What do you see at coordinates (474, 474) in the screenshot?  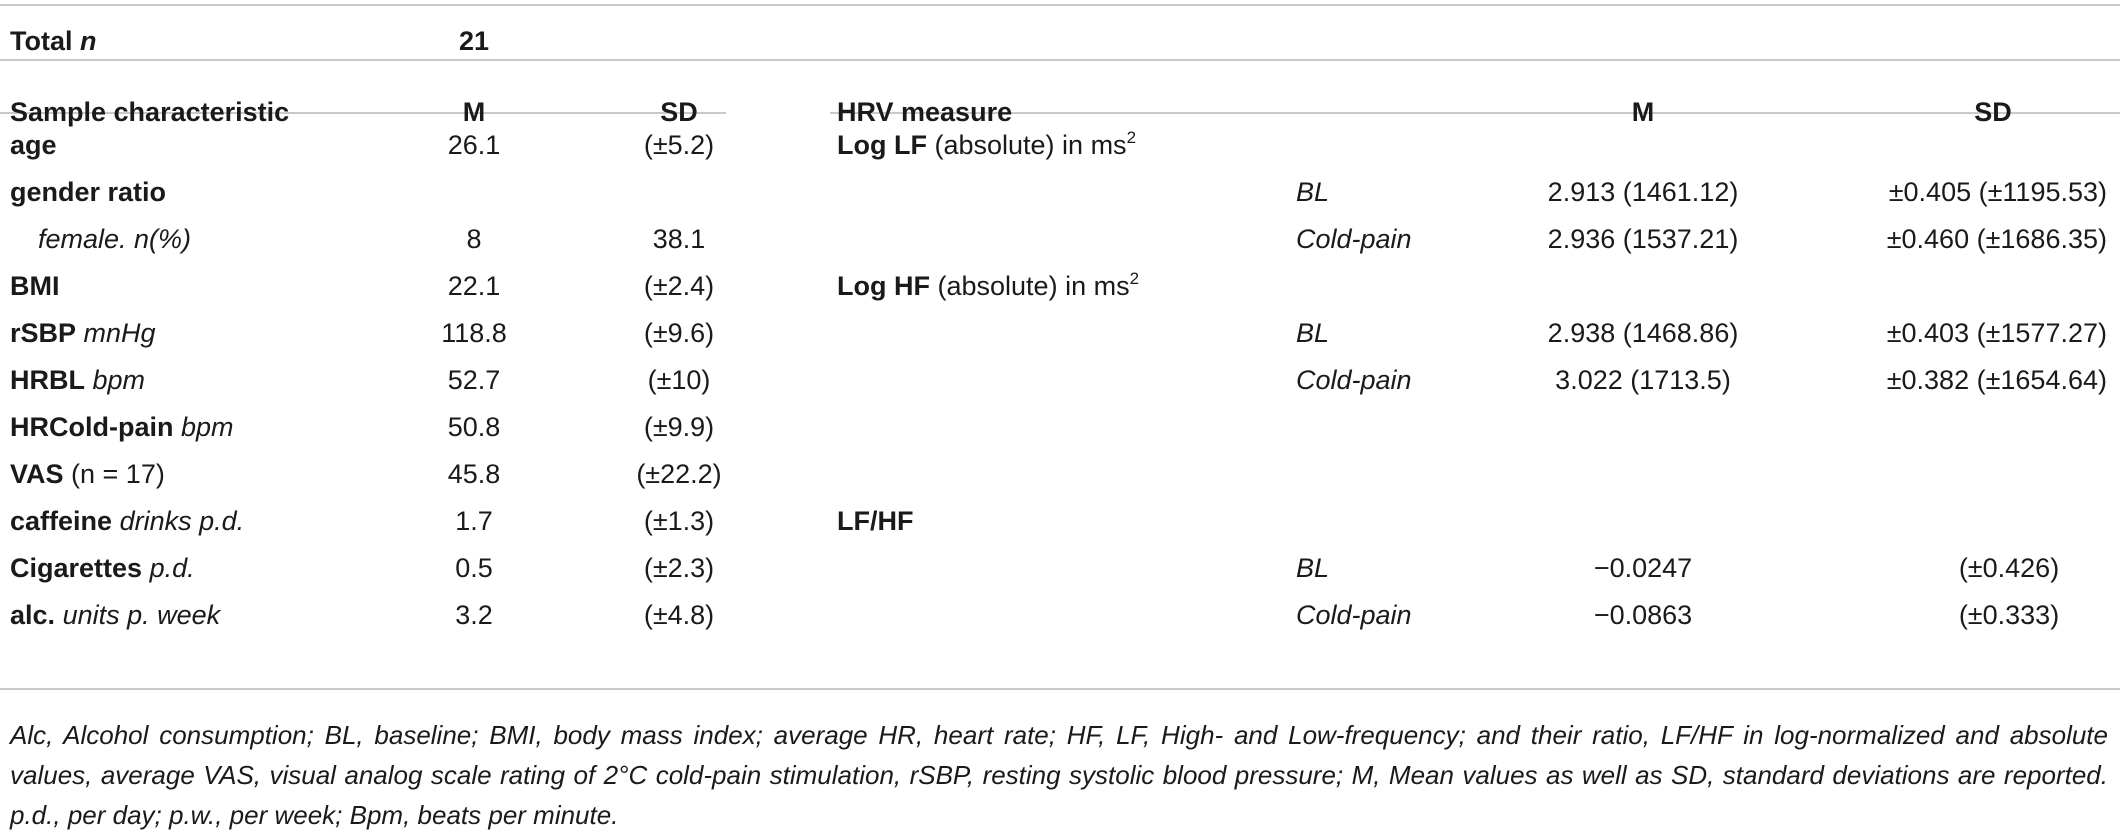 I see `row-m-value: 45.8` at bounding box center [474, 474].